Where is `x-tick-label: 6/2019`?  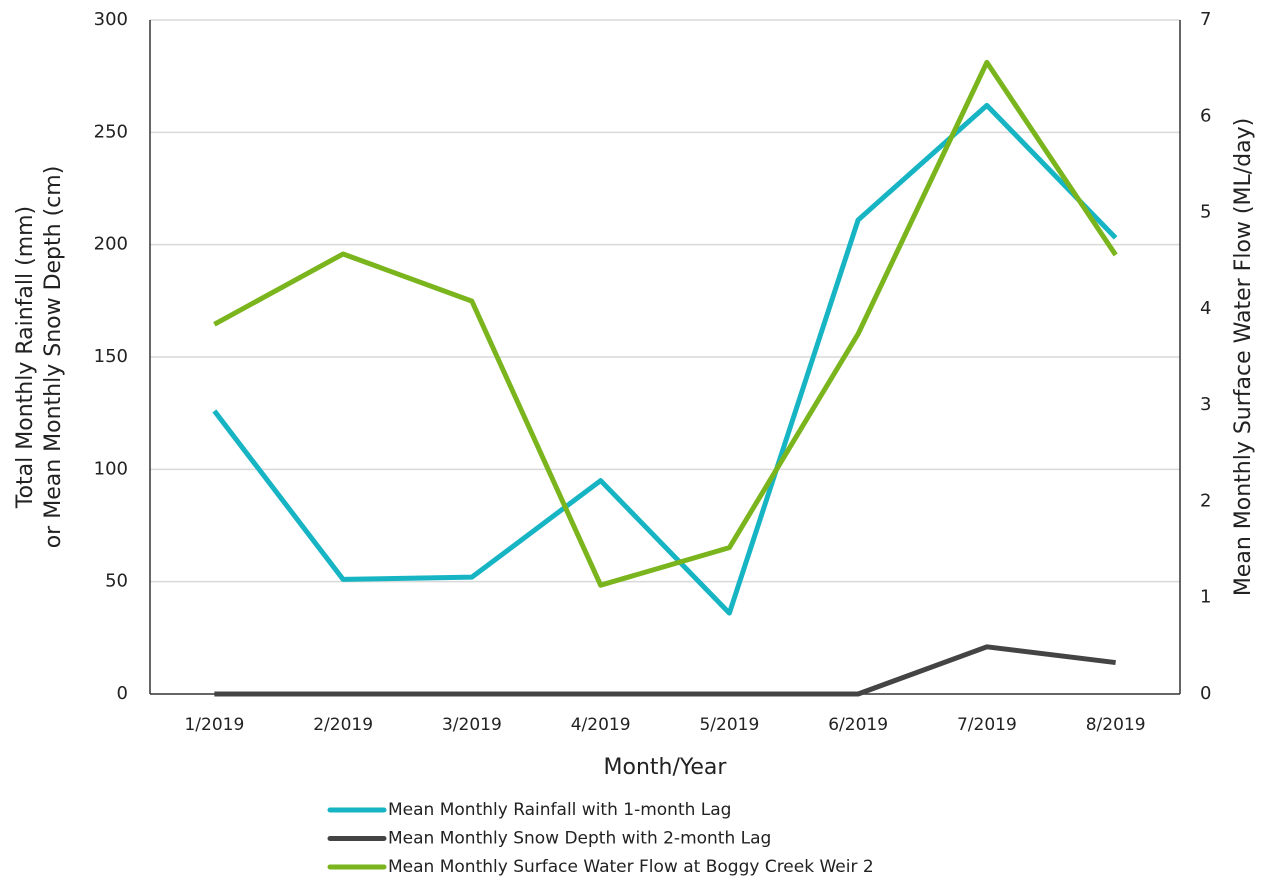 x-tick-label: 6/2019 is located at coordinates (858, 725).